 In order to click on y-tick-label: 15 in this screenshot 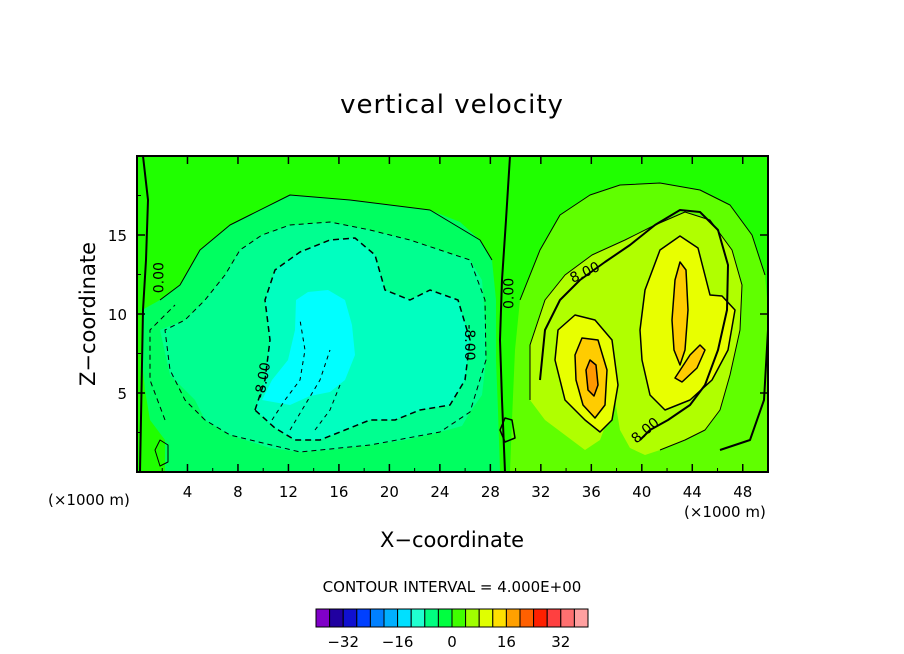, I will do `click(117, 236)`.